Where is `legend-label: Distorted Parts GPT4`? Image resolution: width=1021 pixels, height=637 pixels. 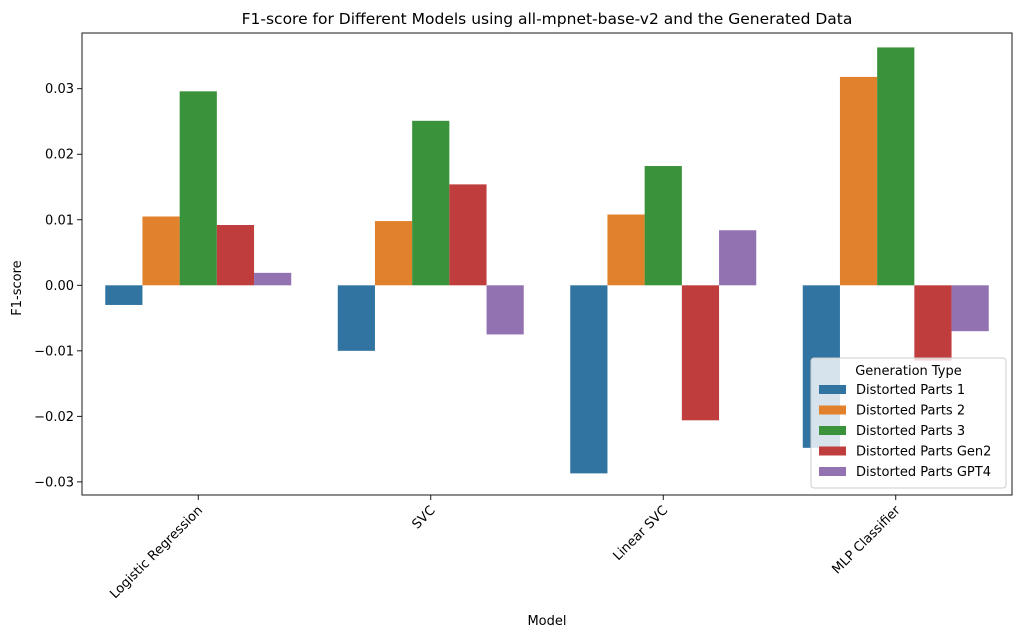 legend-label: Distorted Parts GPT4 is located at coordinates (923, 472).